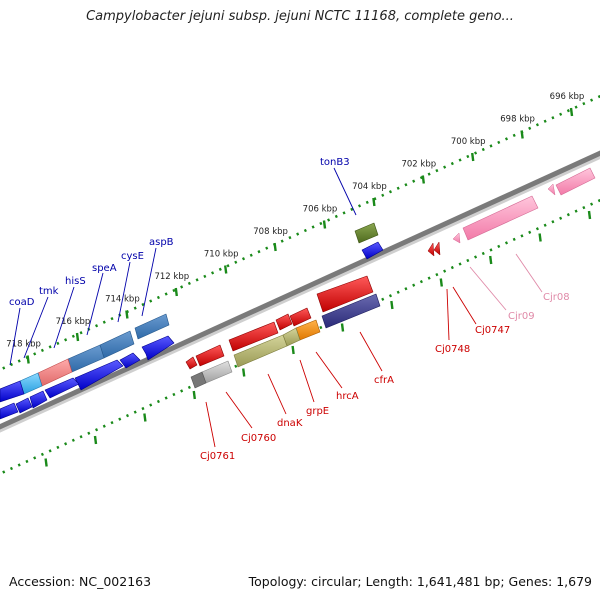  Describe the element at coordinates (371, 351) in the screenshot. I see `leader-cfrA` at that location.